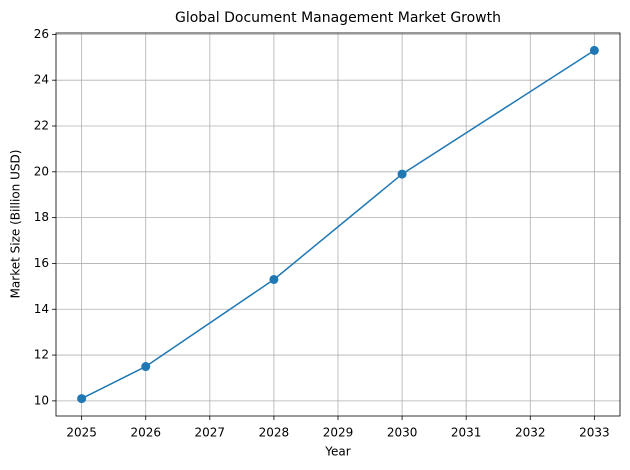 Image resolution: width=630 pixels, height=470 pixels. What do you see at coordinates (145, 433) in the screenshot?
I see `x-tick-label: 2026` at bounding box center [145, 433].